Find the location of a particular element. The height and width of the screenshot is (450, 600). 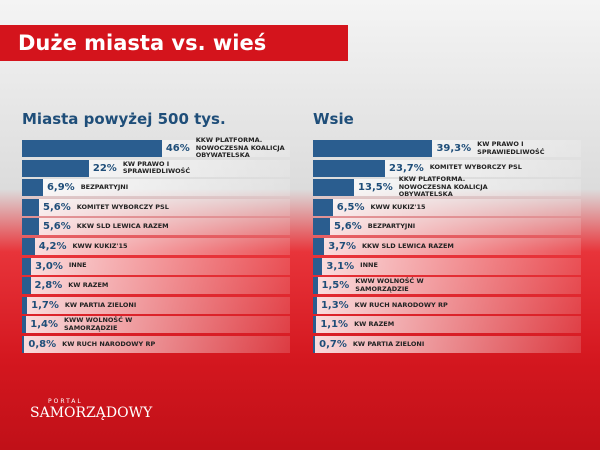

bar-row: 0,8% KW RUCH NARODOWY RP is located at coordinates (156, 344).